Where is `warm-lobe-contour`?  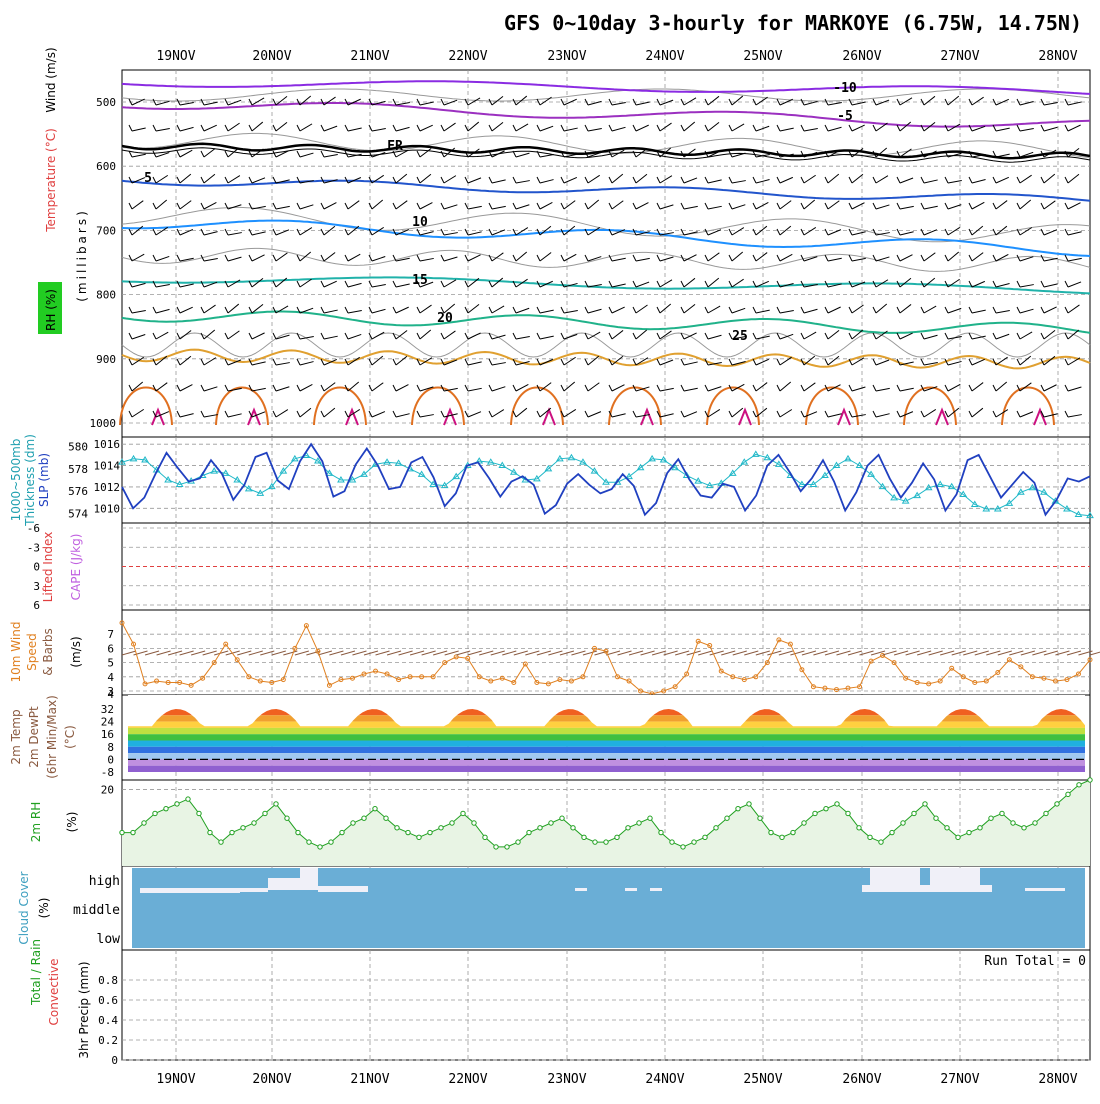
warm-lobe-contour is located at coordinates (1028, 406).